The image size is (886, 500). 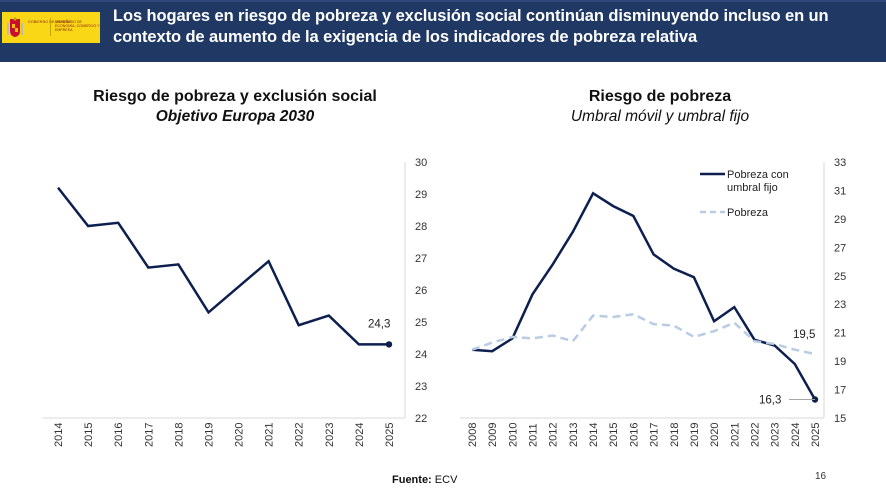 I want to click on right-x-tick-label: 2012, so click(x=554, y=435).